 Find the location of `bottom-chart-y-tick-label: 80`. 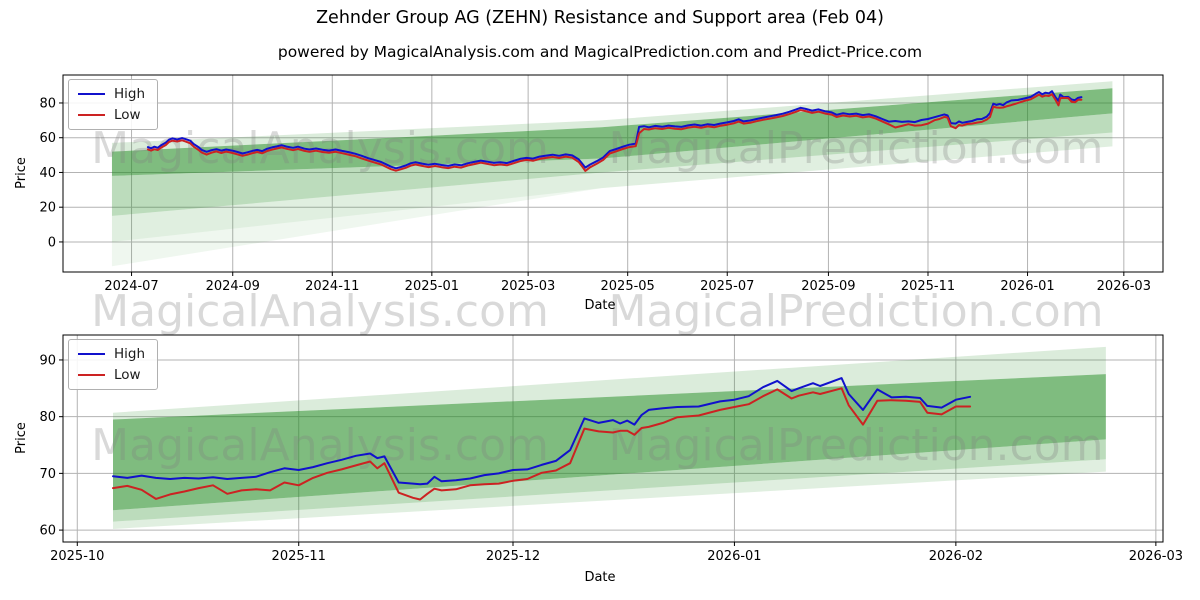

bottom-chart-y-tick-label: 80 is located at coordinates (47, 417).